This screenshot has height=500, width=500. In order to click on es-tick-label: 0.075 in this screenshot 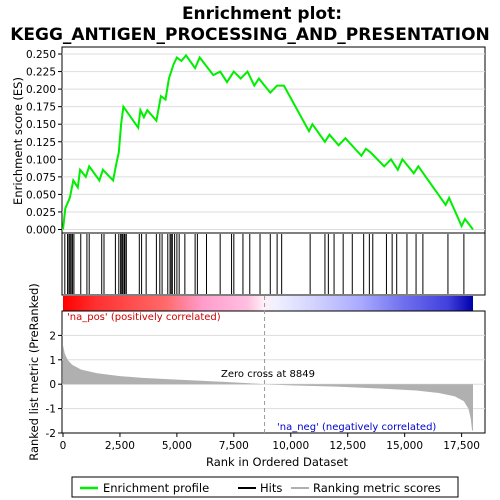, I will do `click(41, 178)`.